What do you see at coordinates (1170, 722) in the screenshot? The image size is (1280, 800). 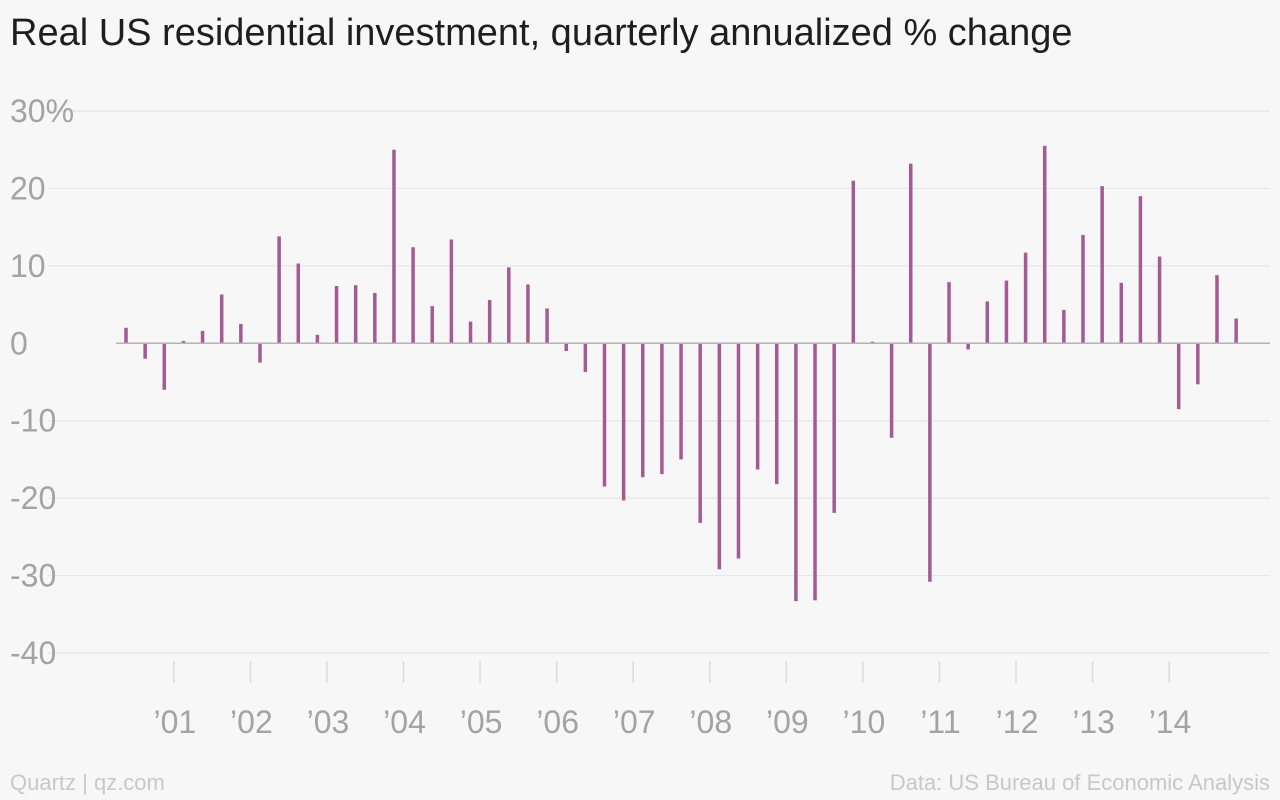 I see `x-tick-label: ’14` at bounding box center [1170, 722].